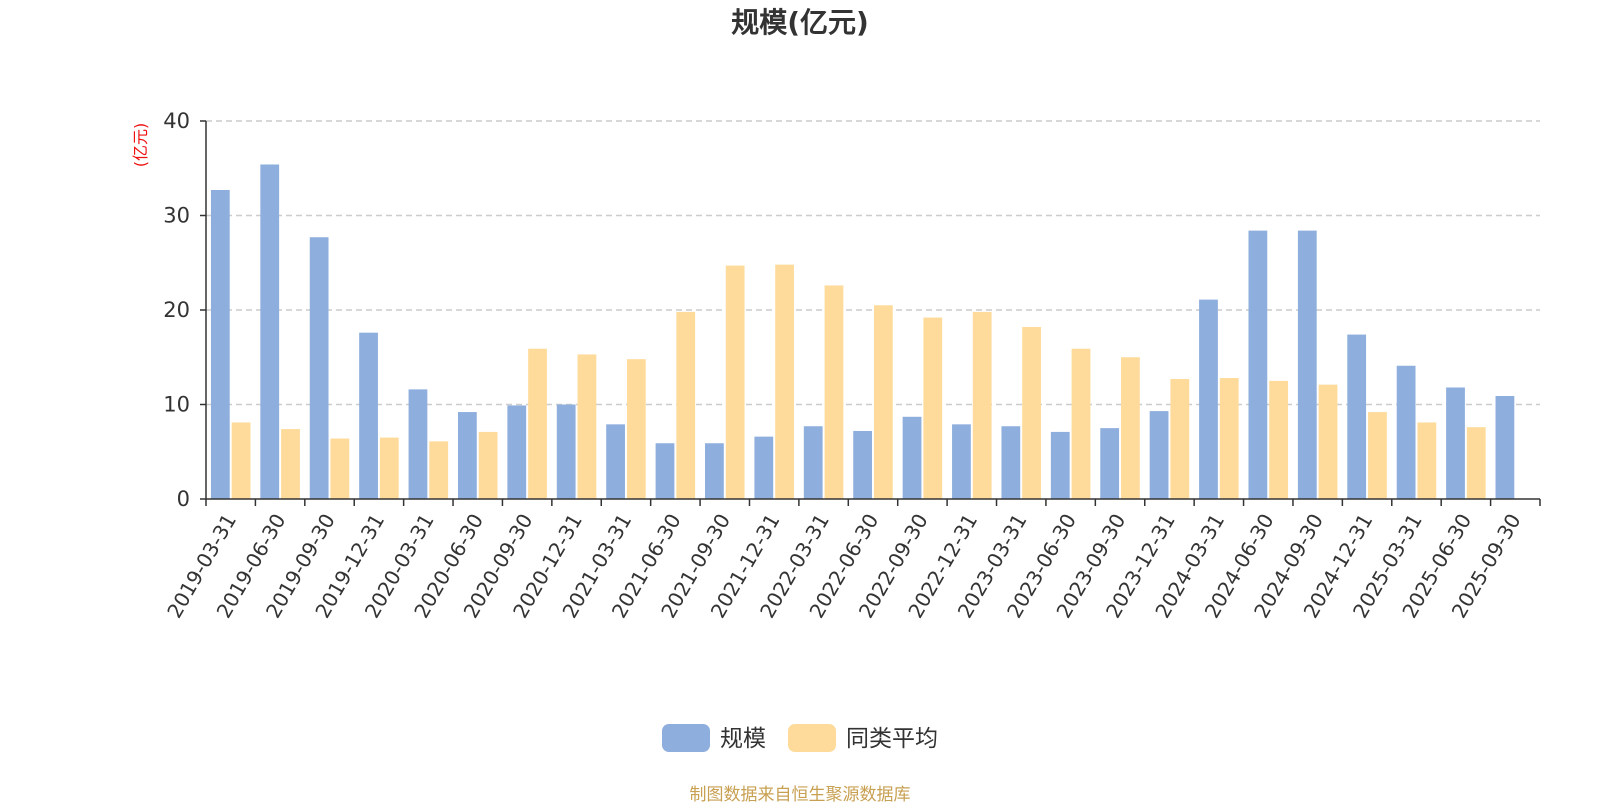  I want to click on data-source-note: 制图数据来自恒生聚源数据库, so click(800, 795).